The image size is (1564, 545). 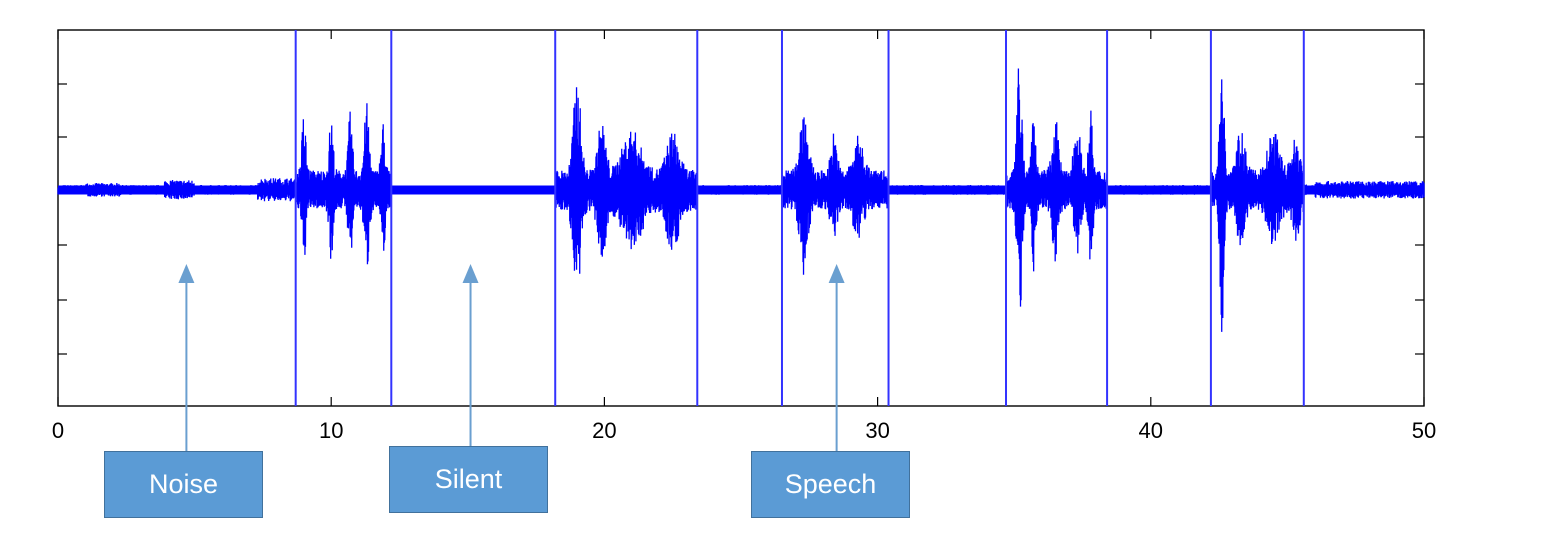 I want to click on x-tick-label-4: 40, so click(x=1151, y=430).